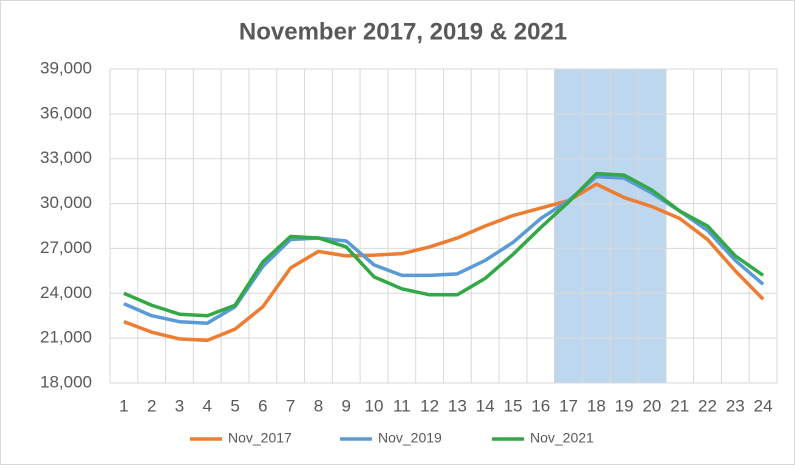  Describe the element at coordinates (624, 405) in the screenshot. I see `x-tick-label: 19` at that location.